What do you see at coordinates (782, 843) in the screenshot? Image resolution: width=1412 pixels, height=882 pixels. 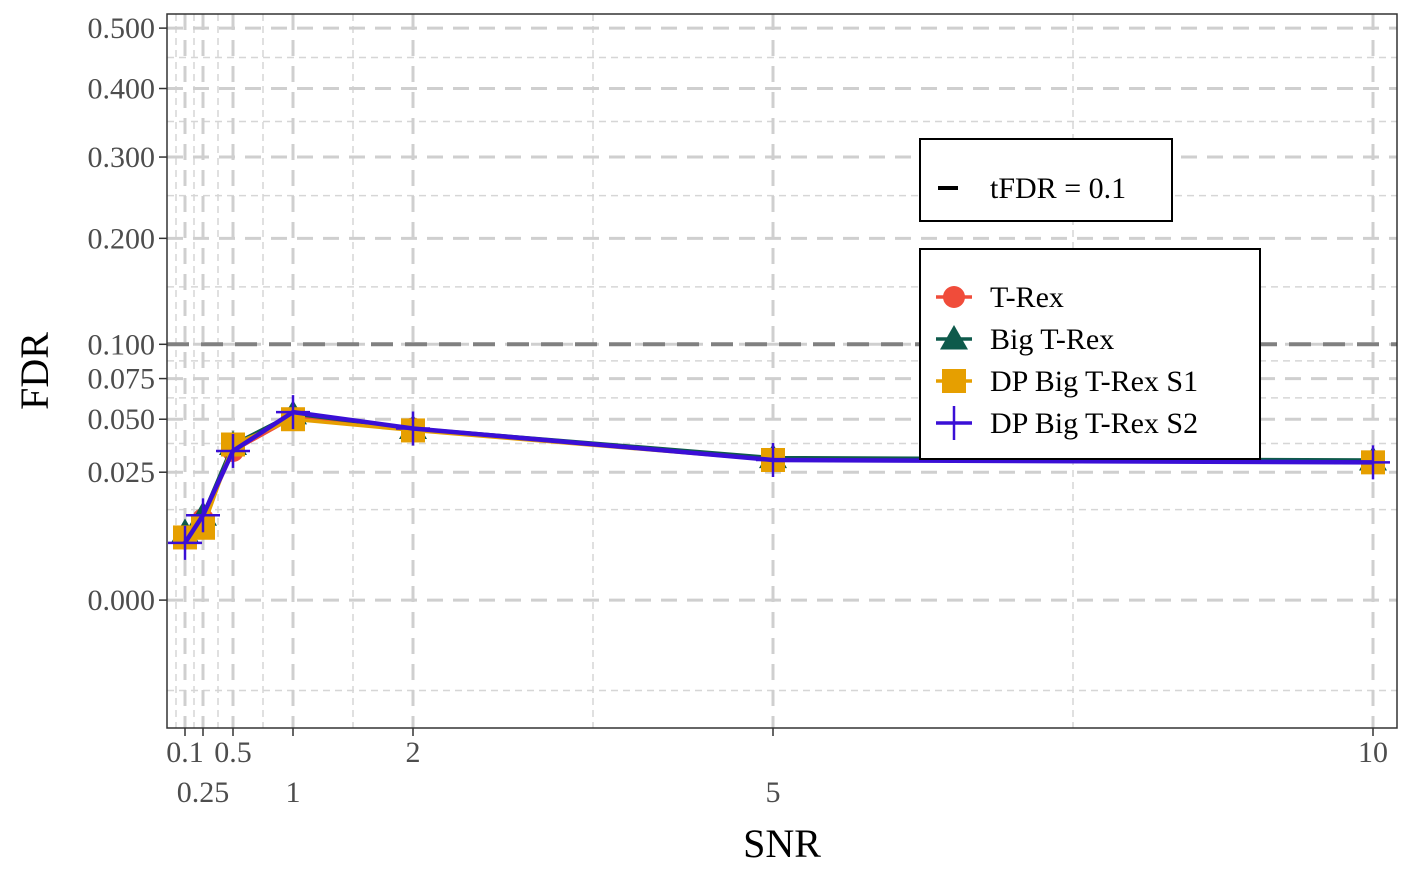 I see `x-axis-title: SNR` at bounding box center [782, 843].